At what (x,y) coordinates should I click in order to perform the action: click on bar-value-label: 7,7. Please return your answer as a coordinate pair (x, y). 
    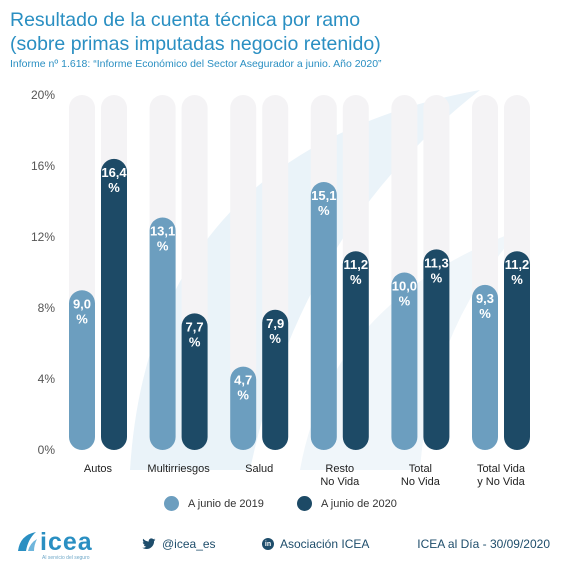
    Looking at the image, I should click on (195, 326).